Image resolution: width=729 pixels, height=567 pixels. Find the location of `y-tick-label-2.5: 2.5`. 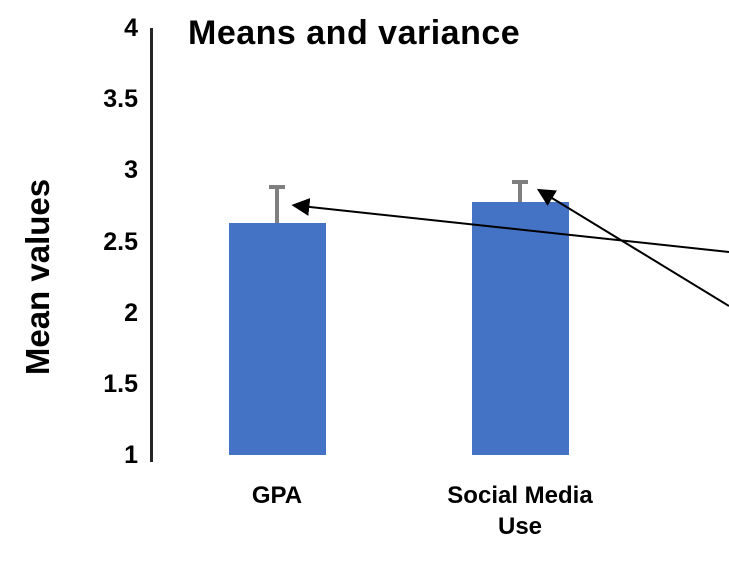

y-tick-label-2.5: 2.5 is located at coordinates (120, 241).